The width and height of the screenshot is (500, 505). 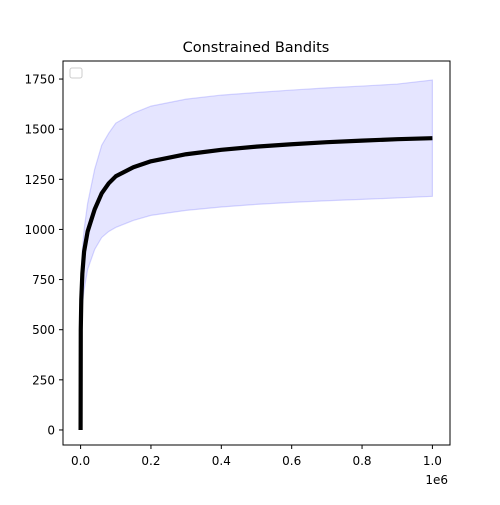 I want to click on y-tick-label: 1750, so click(x=39, y=80).